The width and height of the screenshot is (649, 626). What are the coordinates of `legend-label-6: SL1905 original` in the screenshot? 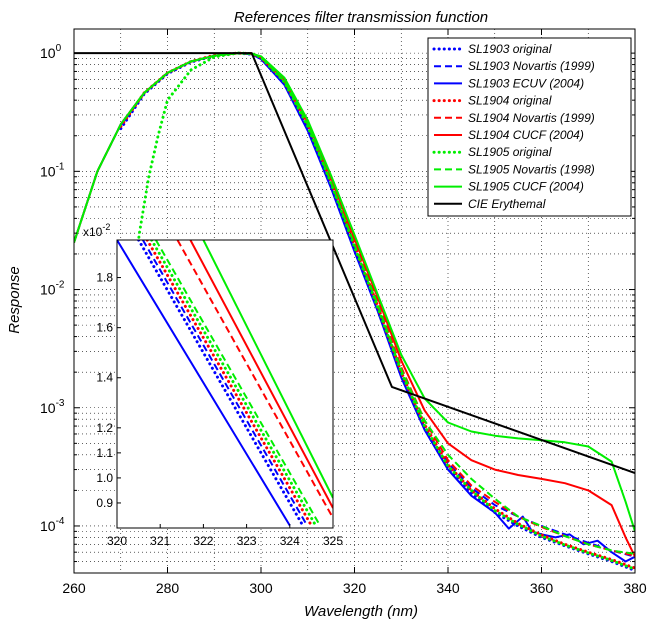 It's located at (510, 152).